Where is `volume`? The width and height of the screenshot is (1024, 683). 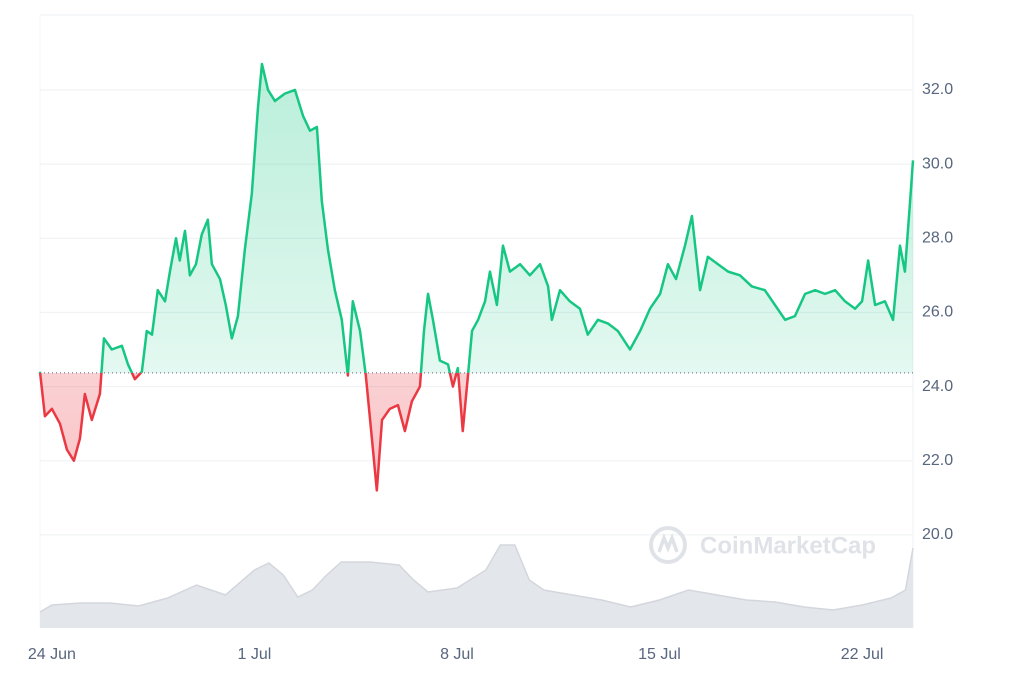
volume is located at coordinates (476, 586).